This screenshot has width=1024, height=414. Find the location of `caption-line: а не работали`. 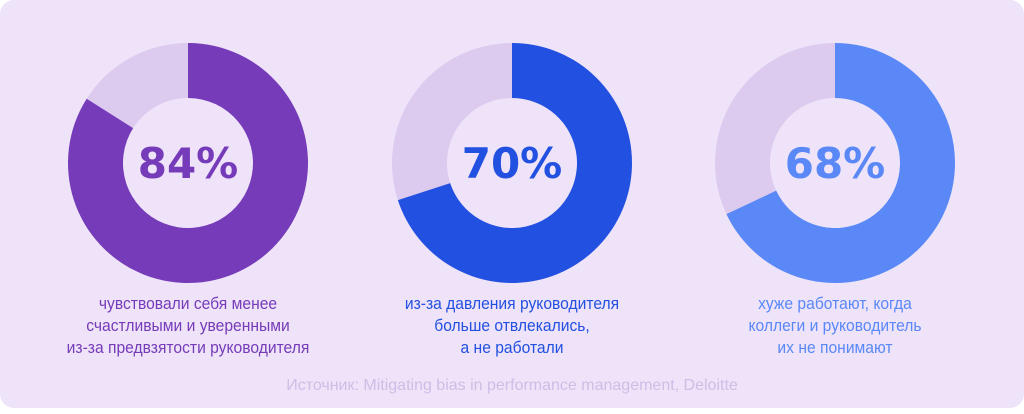

caption-line: а не работали is located at coordinates (512, 347).